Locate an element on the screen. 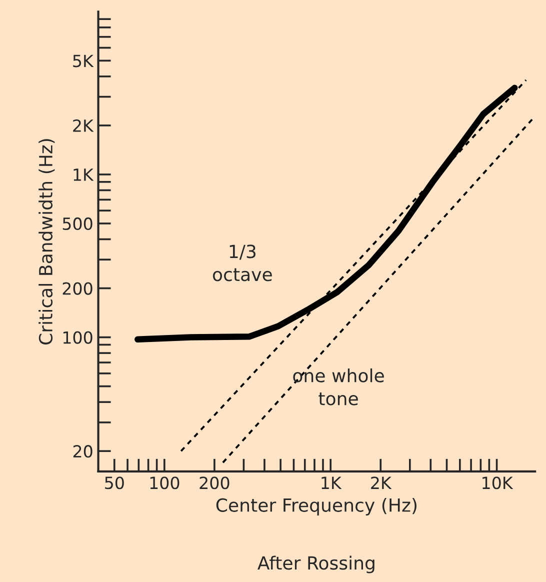 The height and width of the screenshot is (582, 546). x-tick-label: 10K is located at coordinates (498, 483).